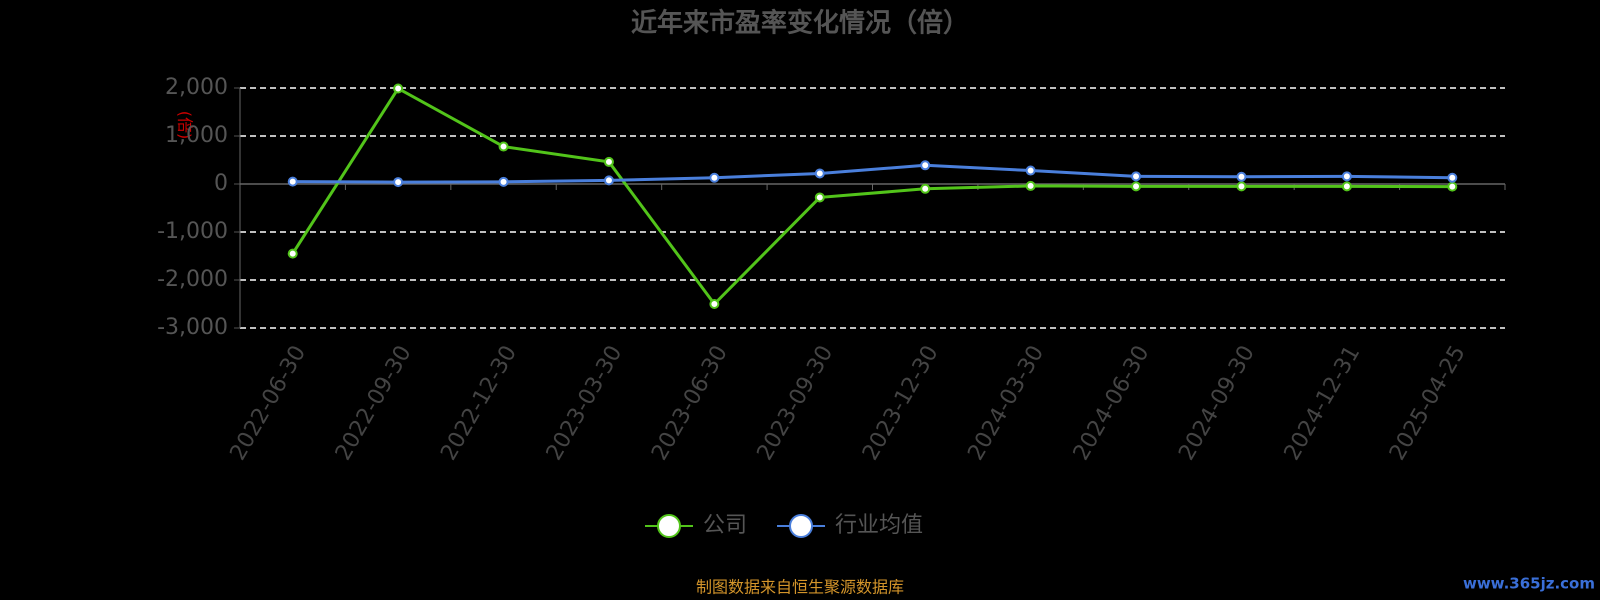  Describe the element at coordinates (192, 279) in the screenshot. I see `y-tick-label: -2,000` at that location.